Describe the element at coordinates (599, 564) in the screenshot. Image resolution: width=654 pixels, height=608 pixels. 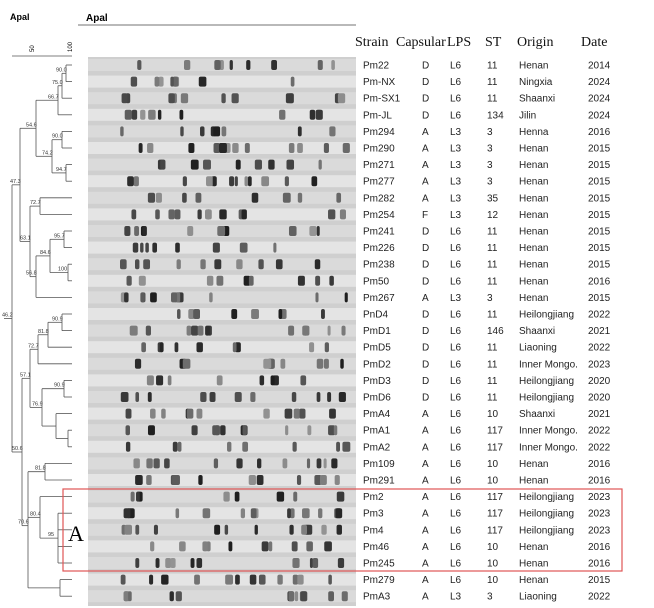
I see `cell: 2016` at that location.